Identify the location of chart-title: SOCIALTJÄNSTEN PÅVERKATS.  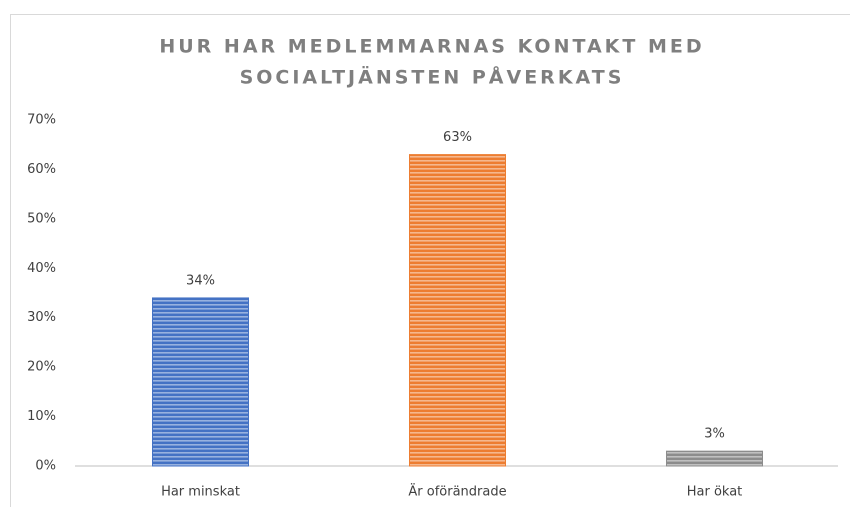
(432, 77).